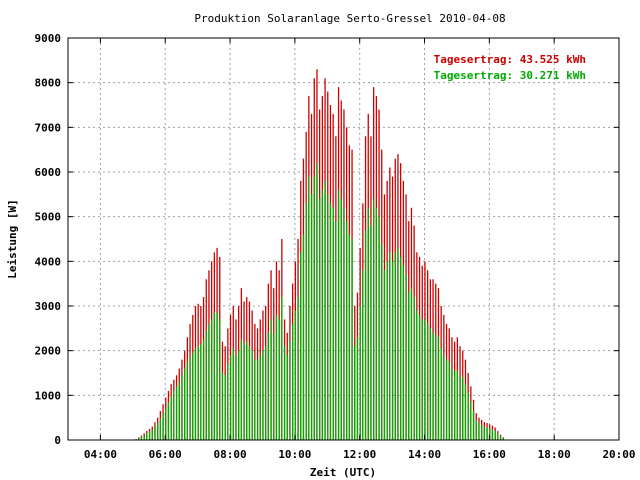 This screenshot has height=480, width=640. What do you see at coordinates (510, 59) in the screenshot?
I see `legend-entry: Tagesertrag: 43.525 kWh` at bounding box center [510, 59].